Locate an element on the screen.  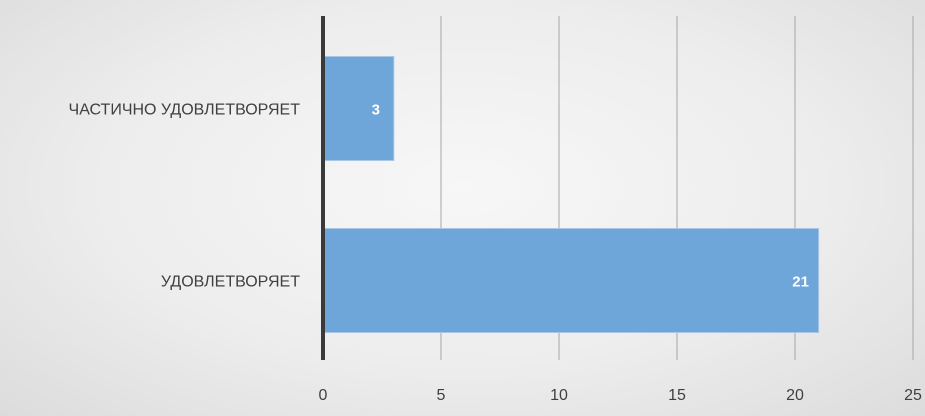
x-tick-label-15: 15 is located at coordinates (677, 395).